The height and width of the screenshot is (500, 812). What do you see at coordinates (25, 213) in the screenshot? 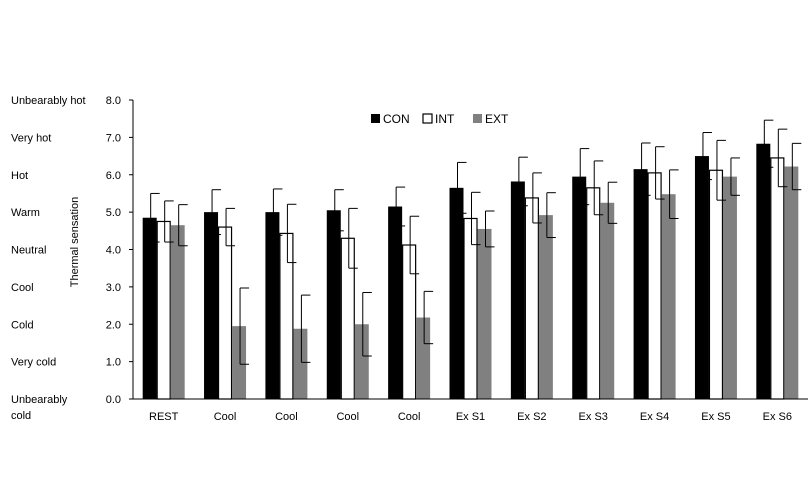
I see `sensation-scale-label: Warm` at bounding box center [25, 213].